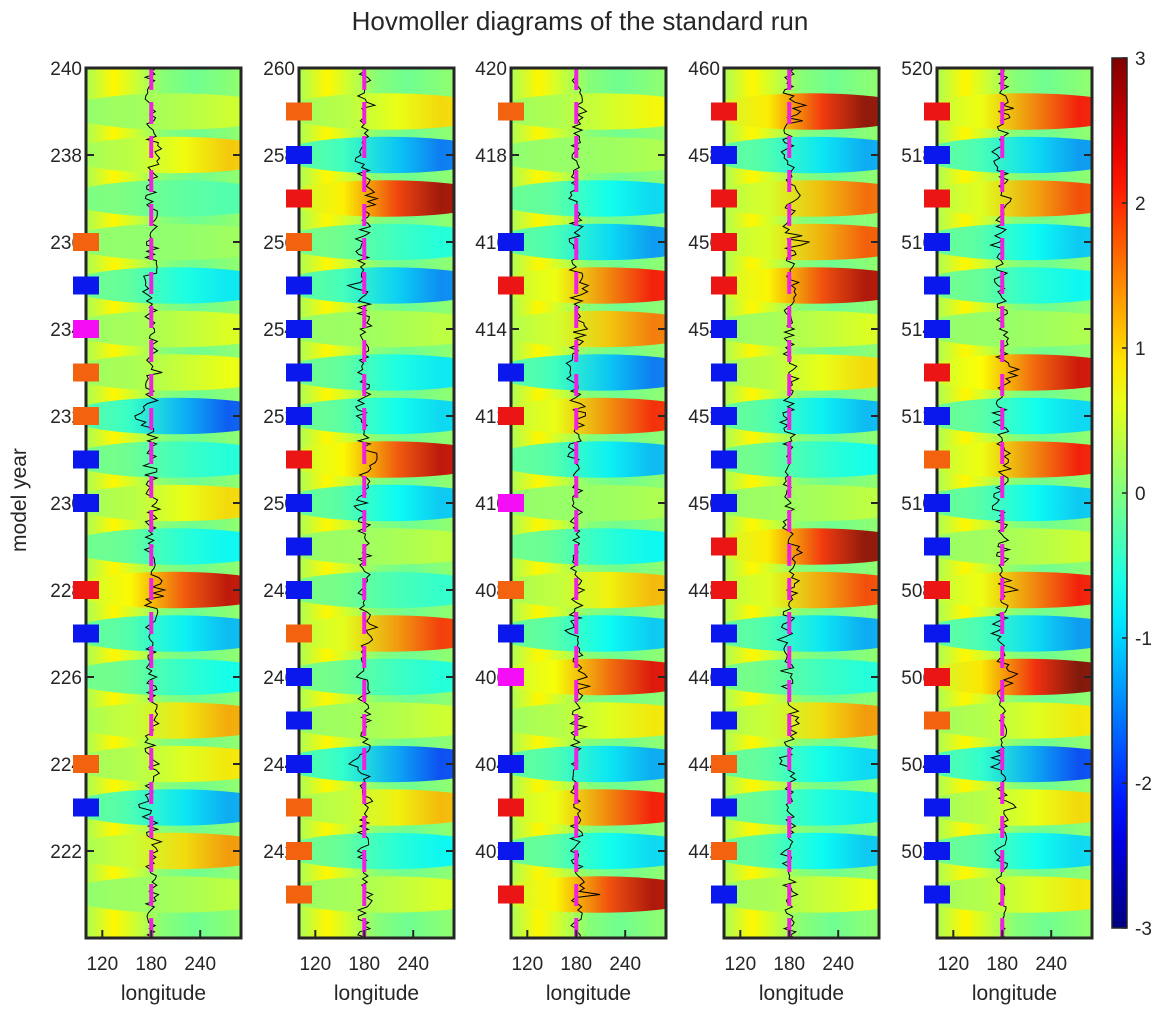 The height and width of the screenshot is (1009, 1160). I want to click on colorbar-tick-label: -2, so click(1143, 784).